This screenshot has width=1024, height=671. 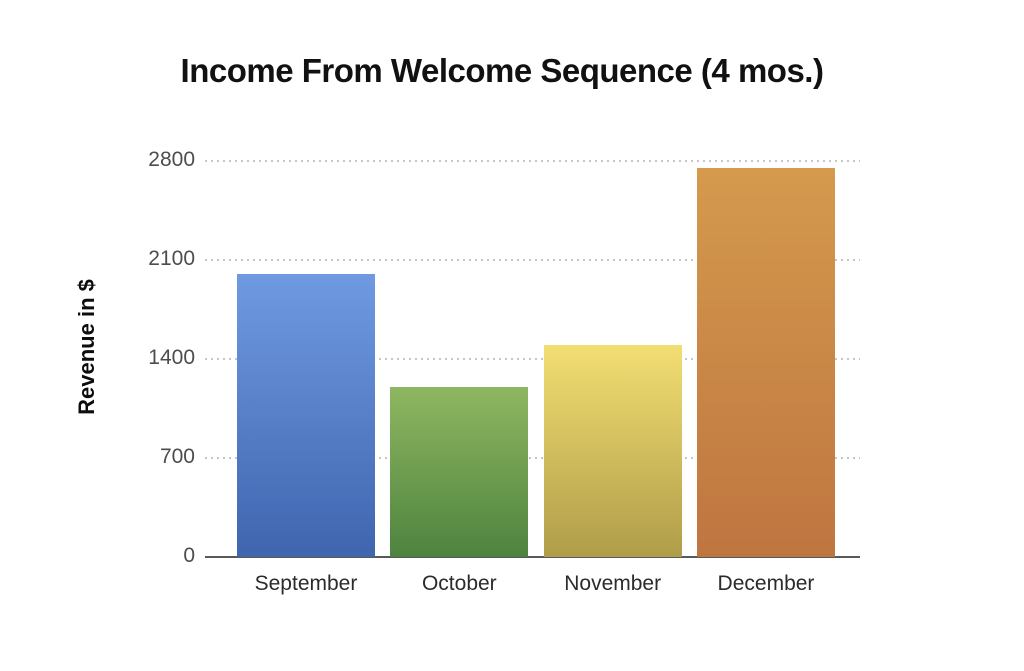 What do you see at coordinates (177, 456) in the screenshot?
I see `y-tick-label-700: 700` at bounding box center [177, 456].